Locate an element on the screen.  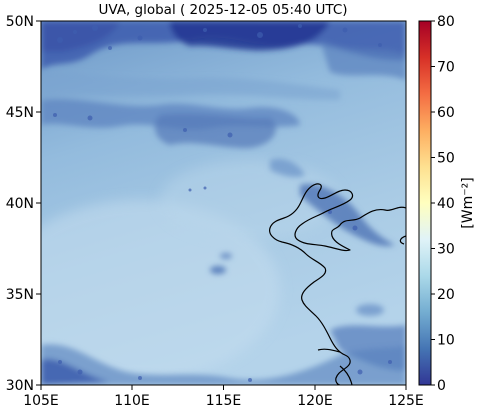
colorbar-tick-label: 80 is located at coordinates (446, 22).